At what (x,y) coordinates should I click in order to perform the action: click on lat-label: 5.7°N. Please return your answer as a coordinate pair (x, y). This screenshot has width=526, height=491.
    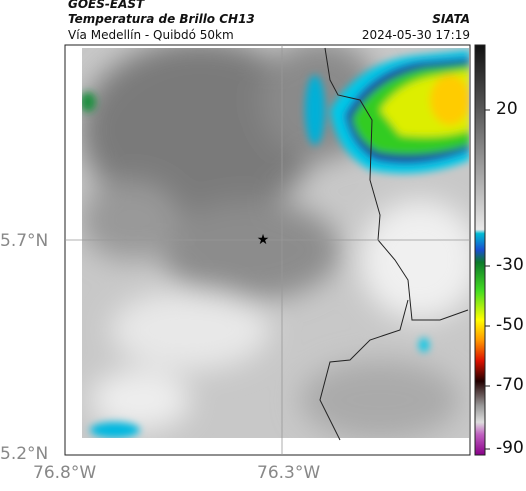
    Looking at the image, I should click on (24, 241).